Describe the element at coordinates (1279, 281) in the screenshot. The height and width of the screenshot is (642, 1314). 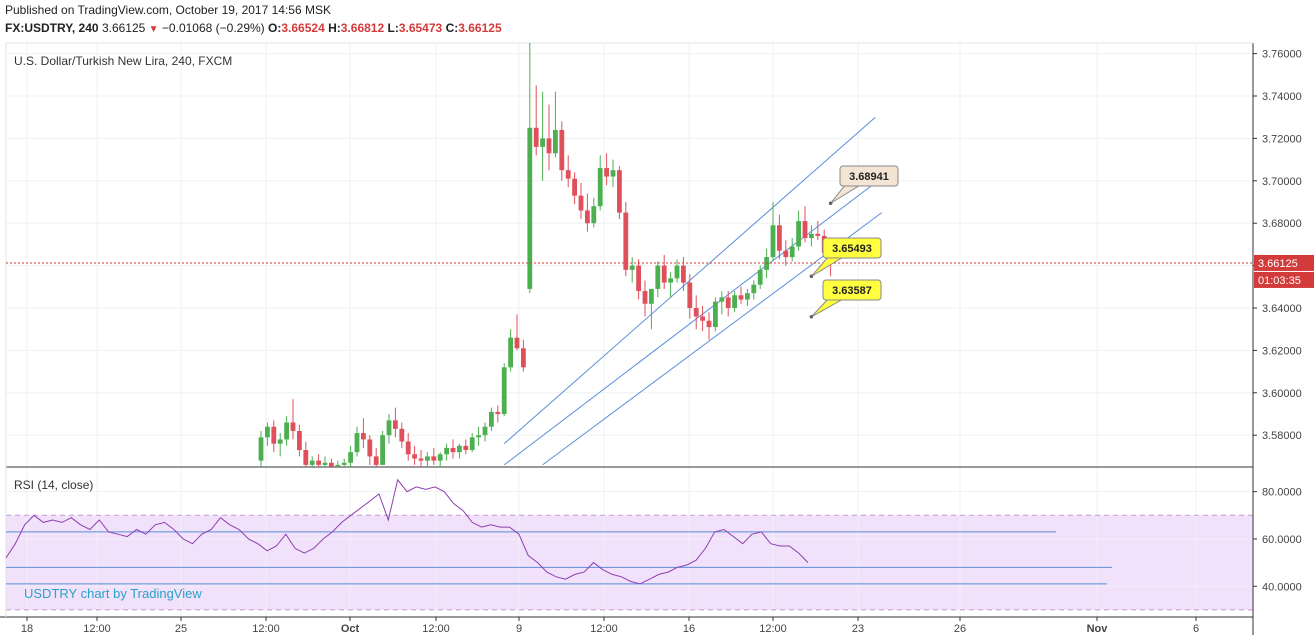
I see `countdown-label: 01:03:35` at that location.